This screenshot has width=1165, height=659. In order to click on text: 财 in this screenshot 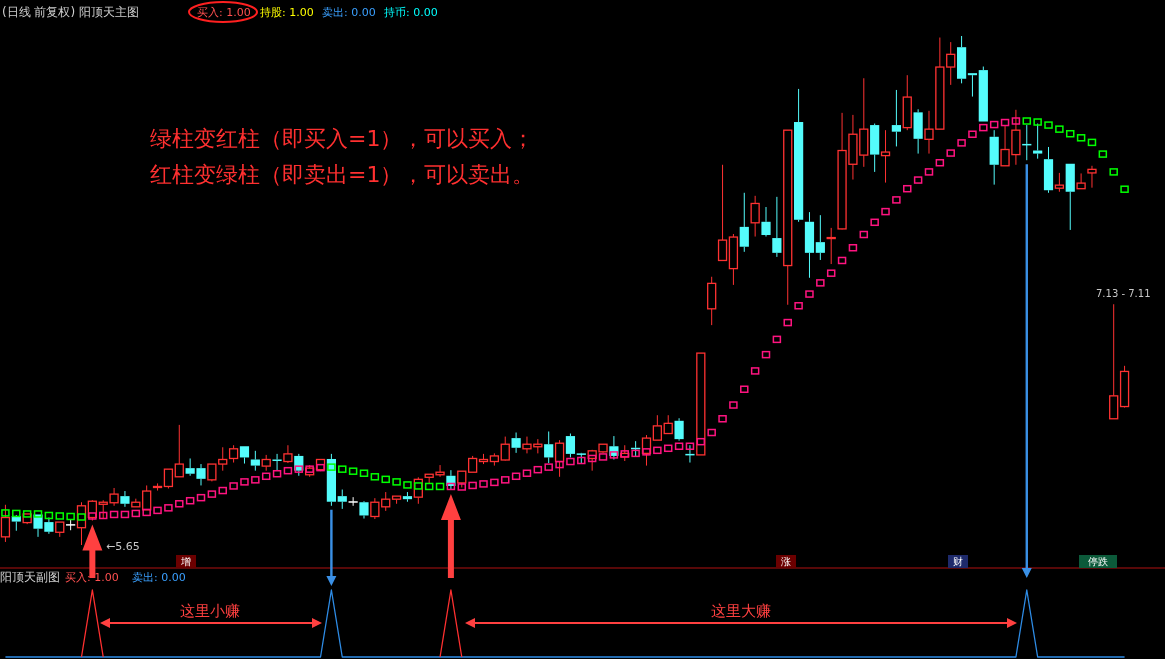, I will do `click(958, 561)`.